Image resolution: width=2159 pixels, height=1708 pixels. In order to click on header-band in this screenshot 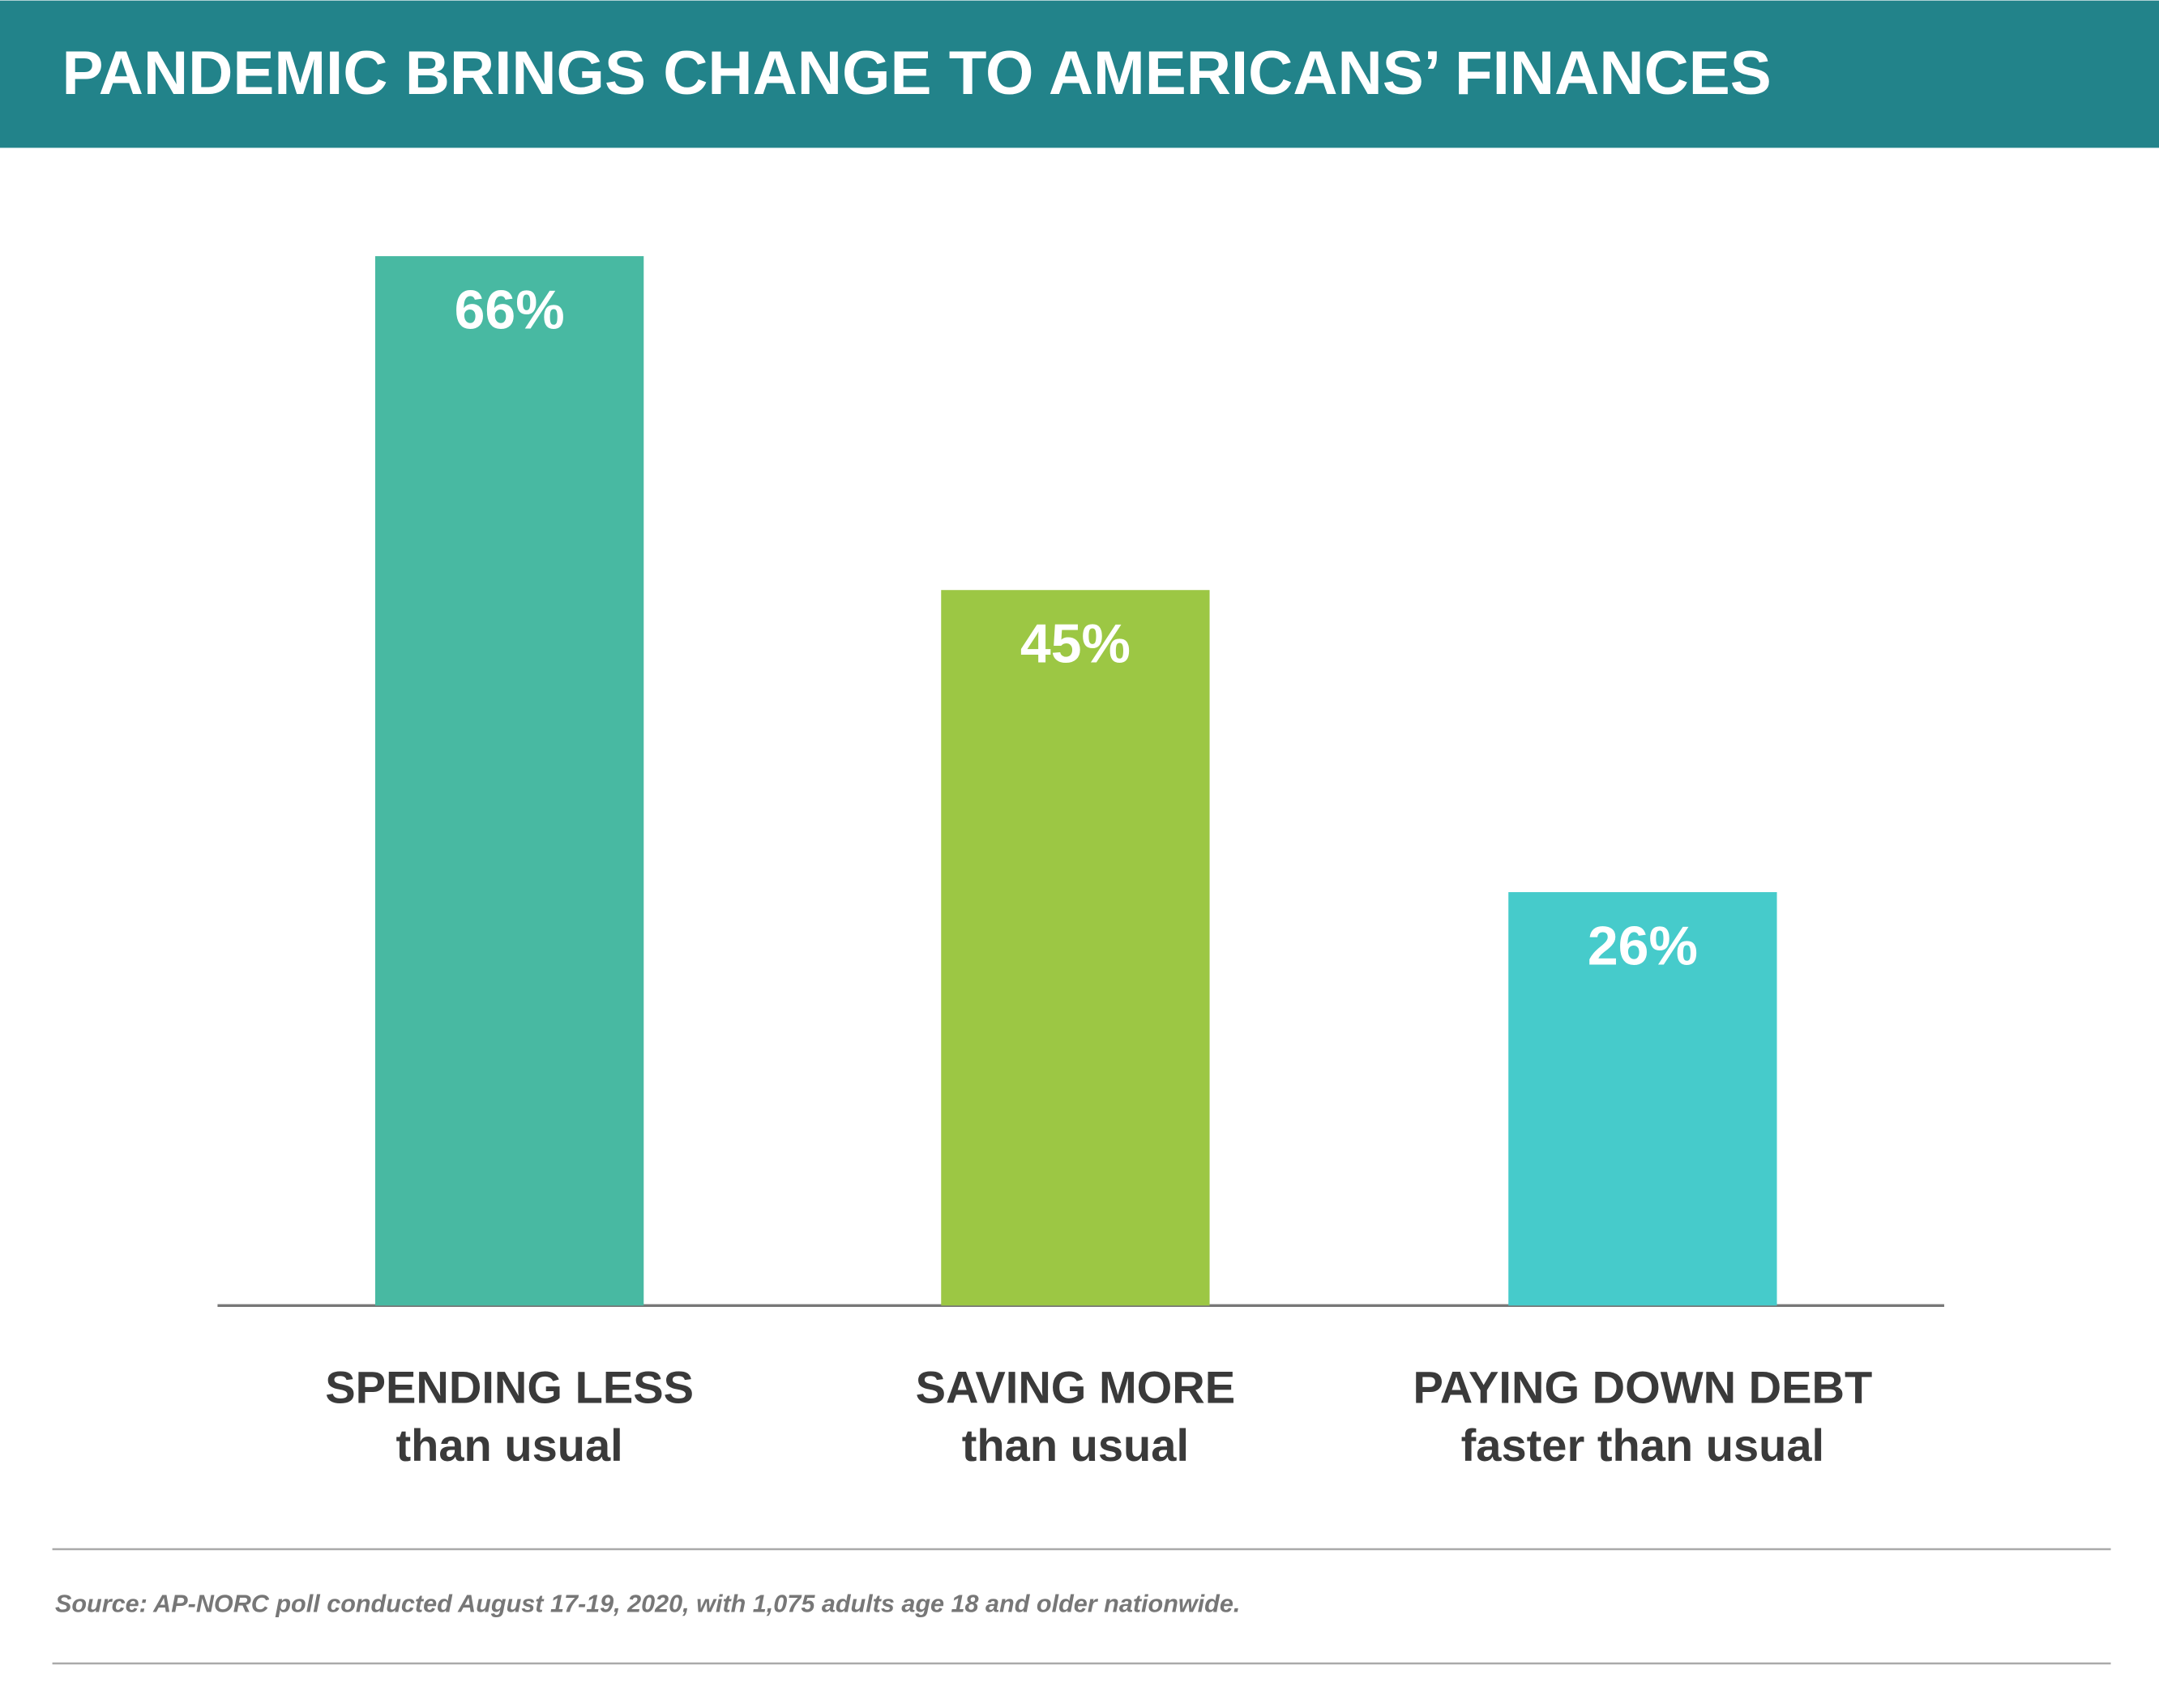, I will do `click(1079, 74)`.